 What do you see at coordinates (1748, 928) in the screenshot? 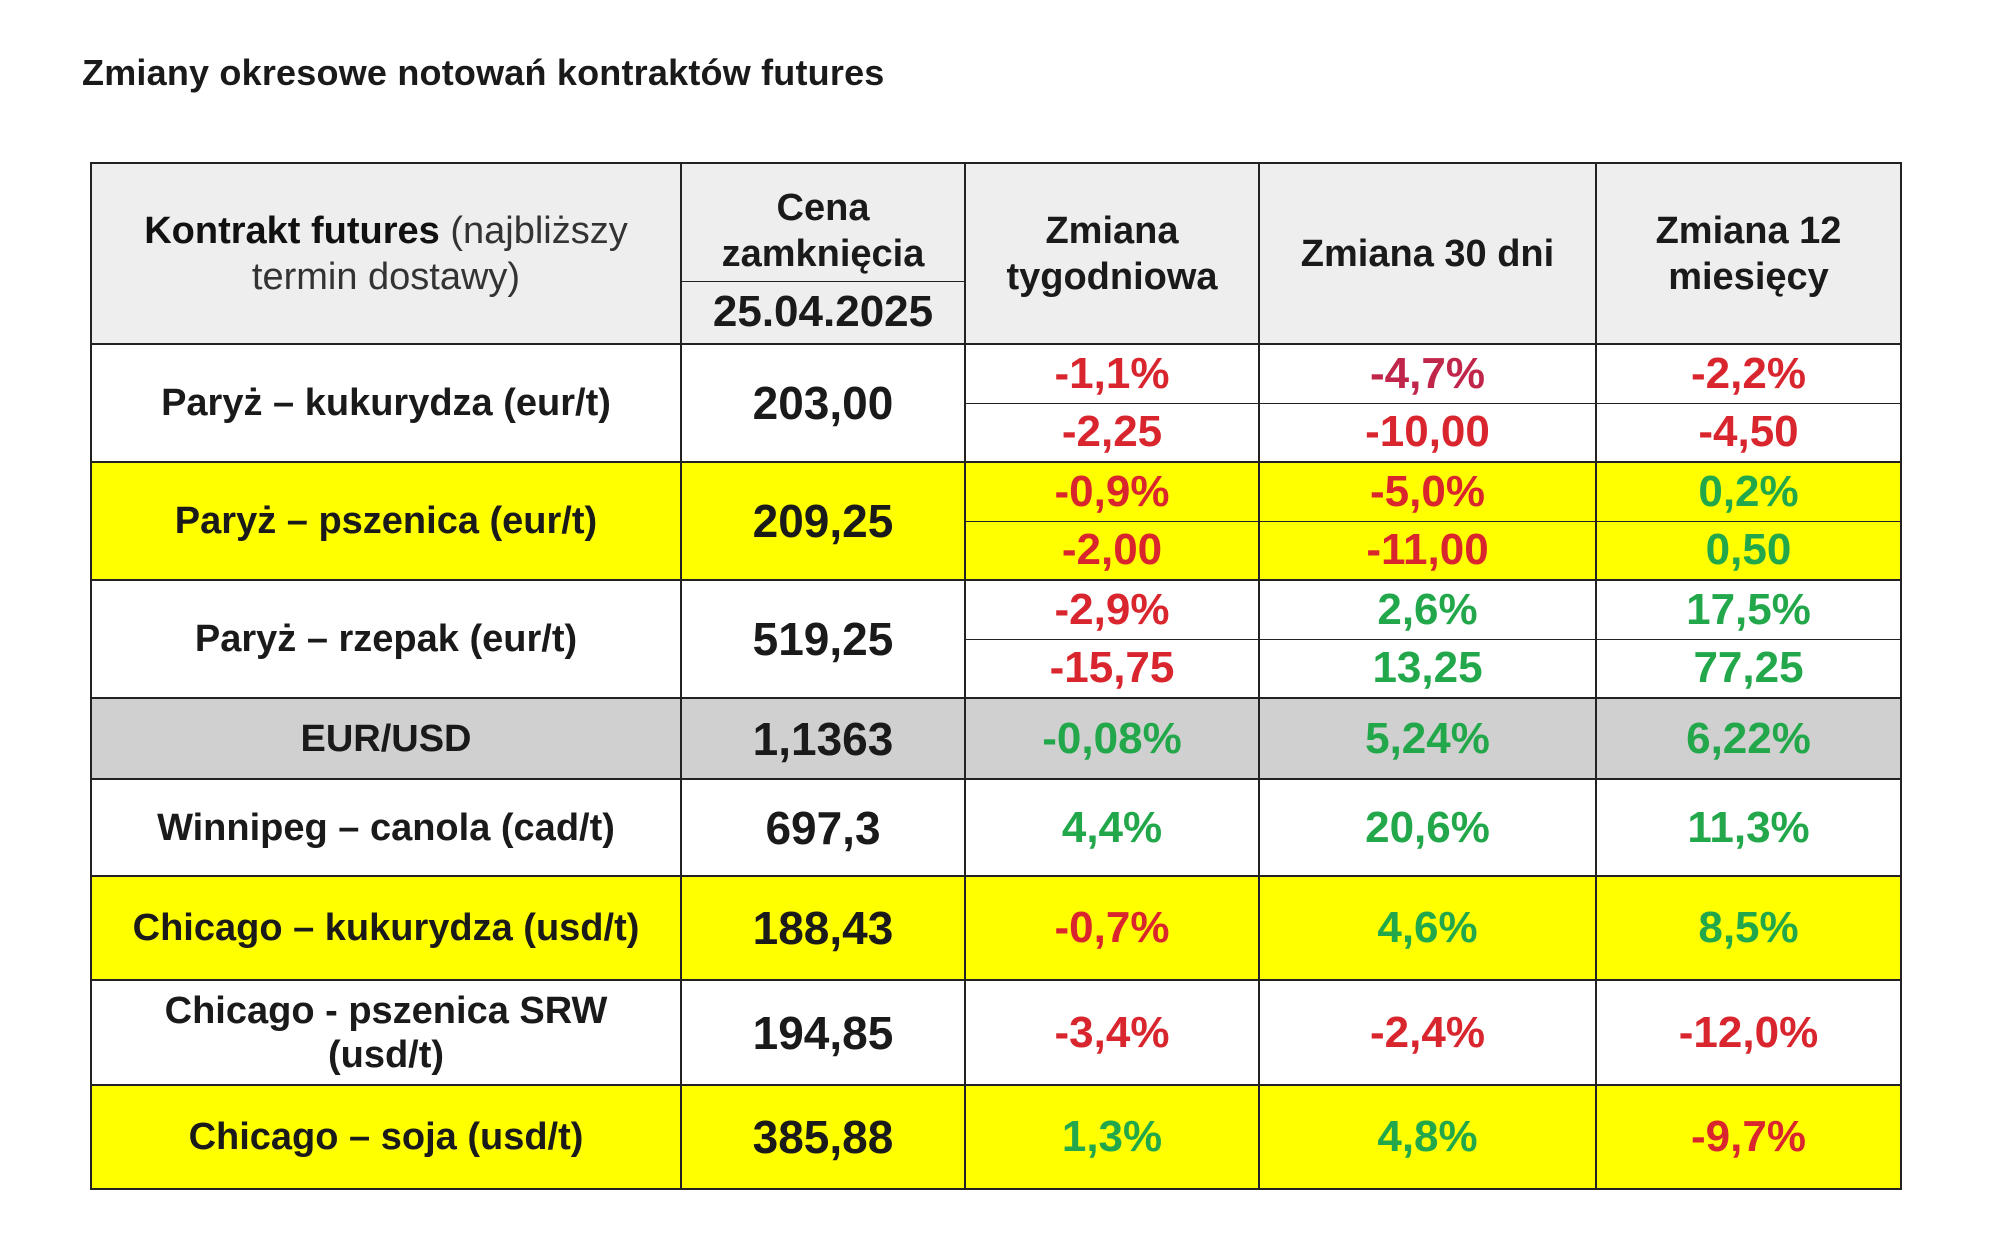
I see `12m-change: 8,5%` at bounding box center [1748, 928].